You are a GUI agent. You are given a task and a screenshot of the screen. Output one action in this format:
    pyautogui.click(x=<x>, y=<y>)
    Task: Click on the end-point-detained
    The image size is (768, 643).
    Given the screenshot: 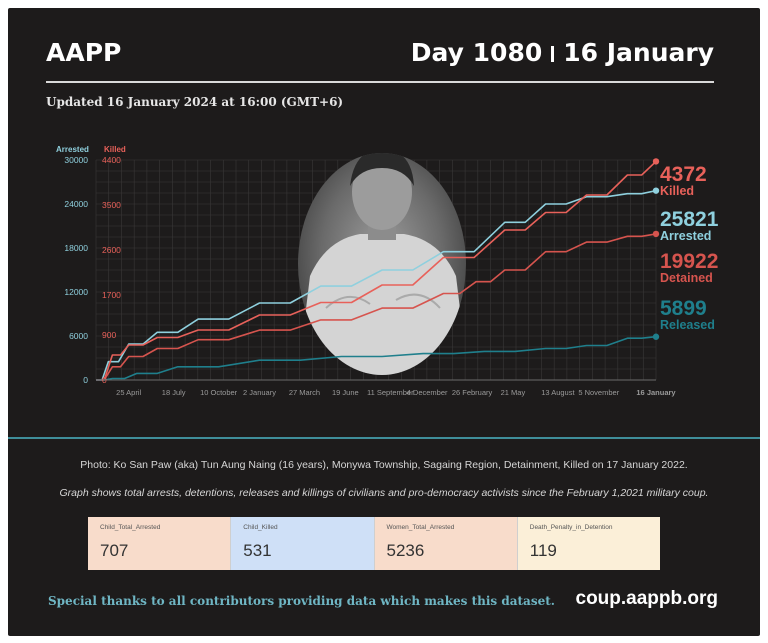 What is the action you would take?
    pyautogui.click(x=656, y=234)
    